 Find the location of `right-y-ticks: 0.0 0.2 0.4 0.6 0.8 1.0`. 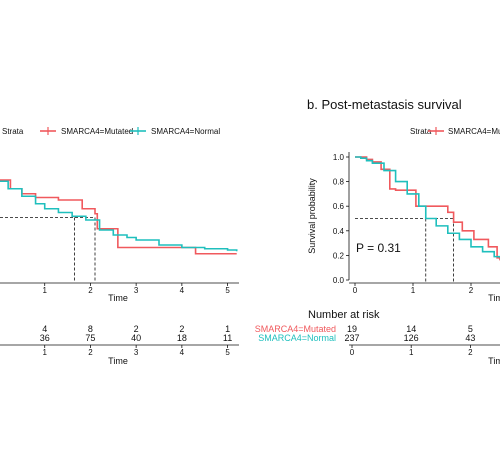

right-y-ticks: 0.0 0.2 0.4 0.6 0.8 1.0 is located at coordinates (341, 219).